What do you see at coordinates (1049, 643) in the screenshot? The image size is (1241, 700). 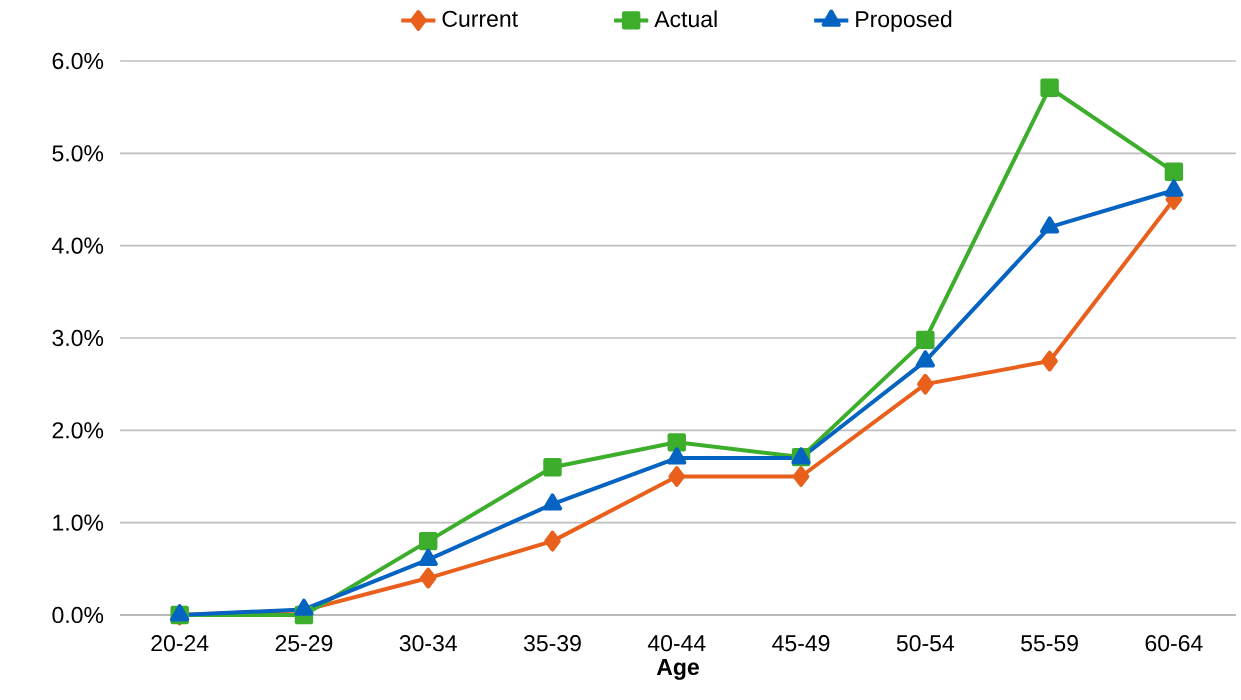 I see `x-tick-label: 55-59` at bounding box center [1049, 643].